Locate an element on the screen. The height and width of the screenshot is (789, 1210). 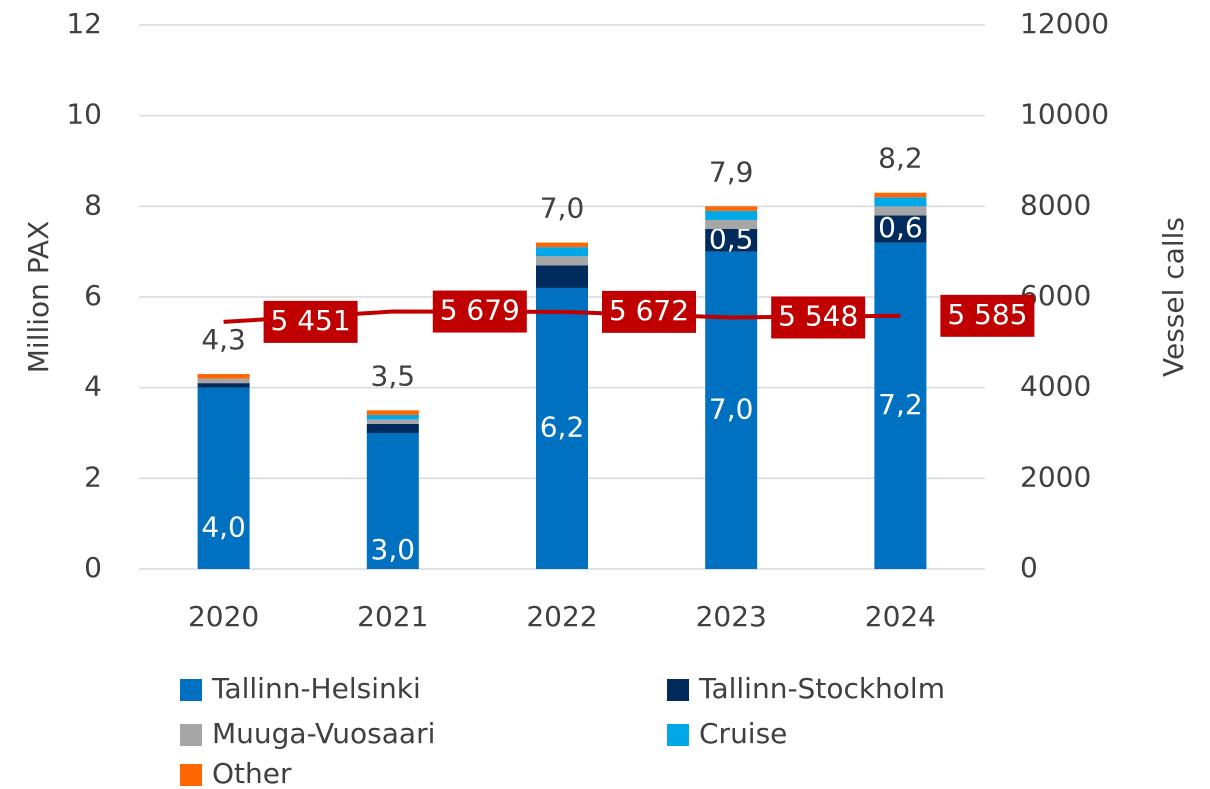
line-label: 5 672 is located at coordinates (649, 310).